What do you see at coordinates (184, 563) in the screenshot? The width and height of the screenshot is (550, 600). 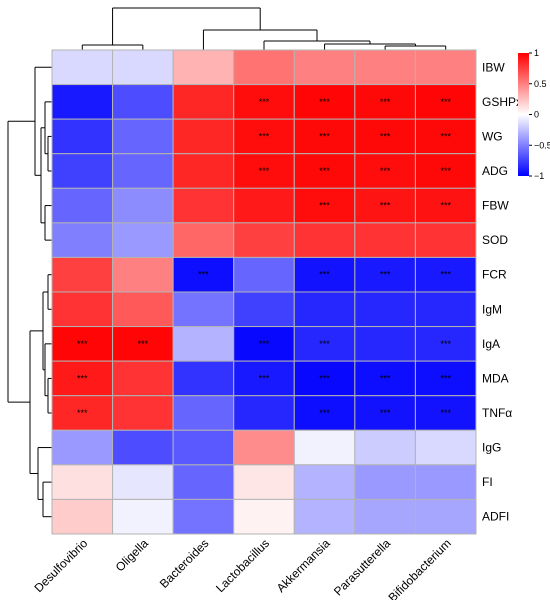 I see `column-label: Bacteroides` at bounding box center [184, 563].